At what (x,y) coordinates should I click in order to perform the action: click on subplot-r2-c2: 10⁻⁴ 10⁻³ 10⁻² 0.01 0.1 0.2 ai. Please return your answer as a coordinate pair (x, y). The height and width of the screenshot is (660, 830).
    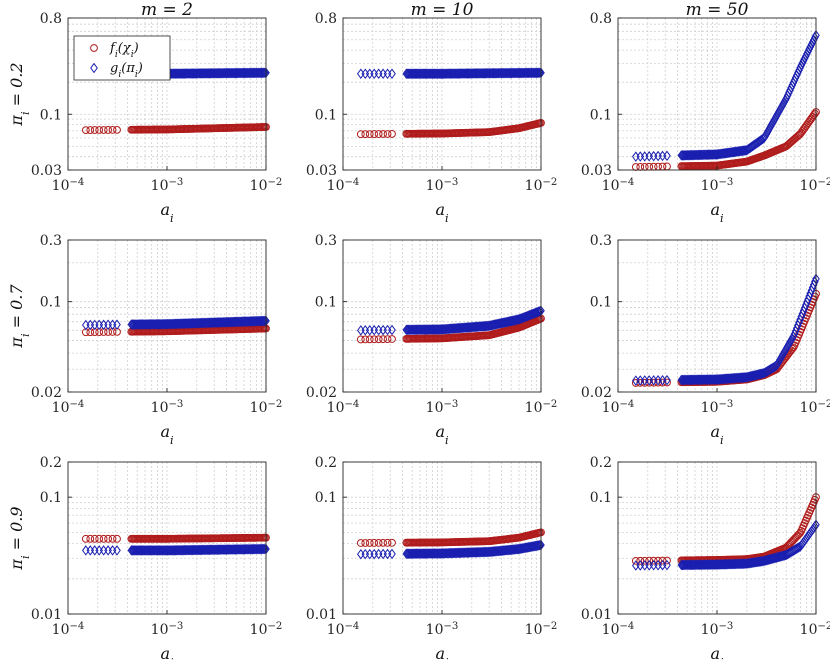
    Looking at the image, I should click on (705, 557).